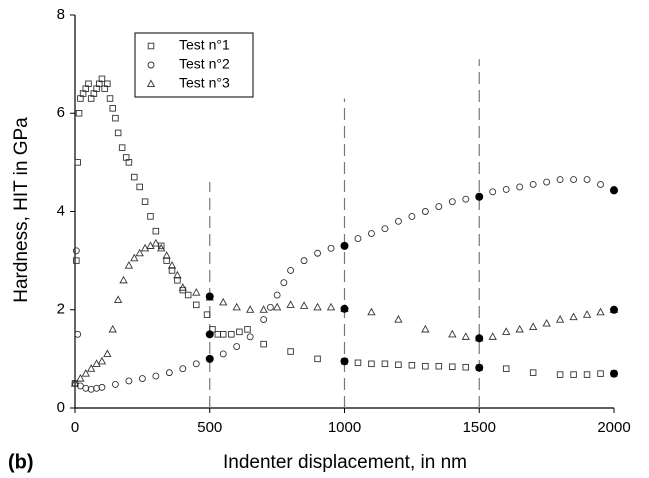 This screenshot has width=649, height=478. Describe the element at coordinates (209, 427) in the screenshot. I see `x-tick-label: 500` at that location.